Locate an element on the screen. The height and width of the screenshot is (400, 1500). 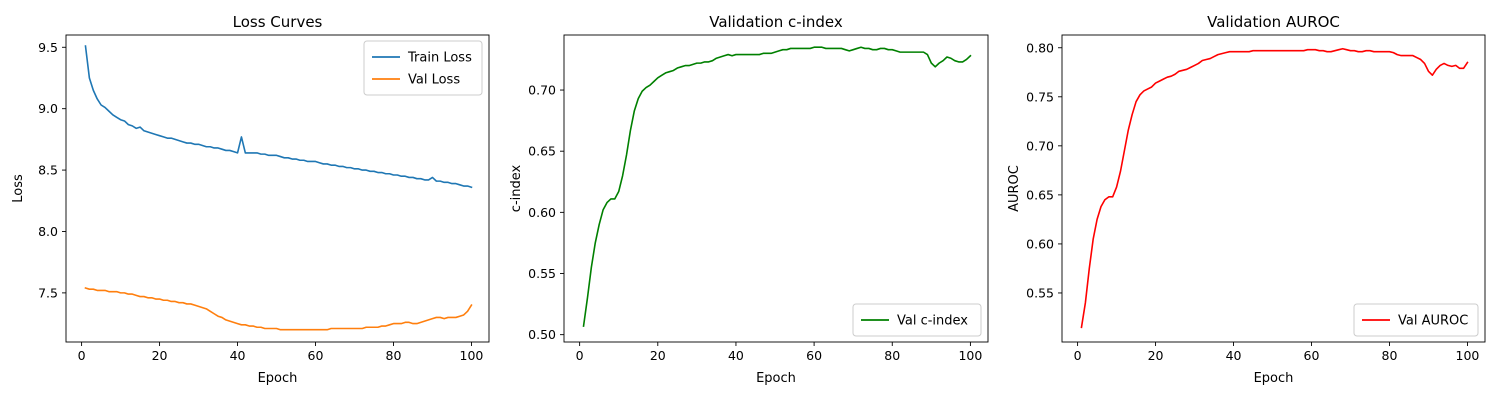
y-tick-label: 9.0 is located at coordinates (48, 108).